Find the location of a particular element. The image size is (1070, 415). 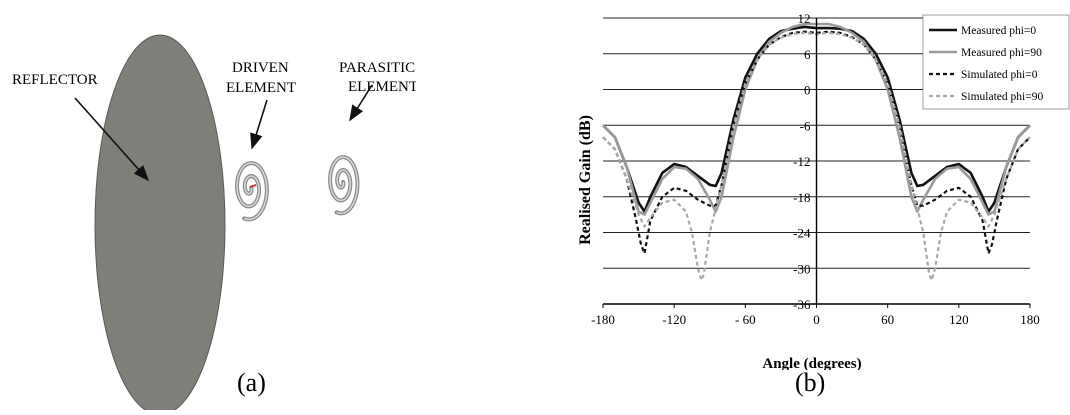

parasitic-label-clip: PARASITIC ELEMENT is located at coordinates (376, 80).